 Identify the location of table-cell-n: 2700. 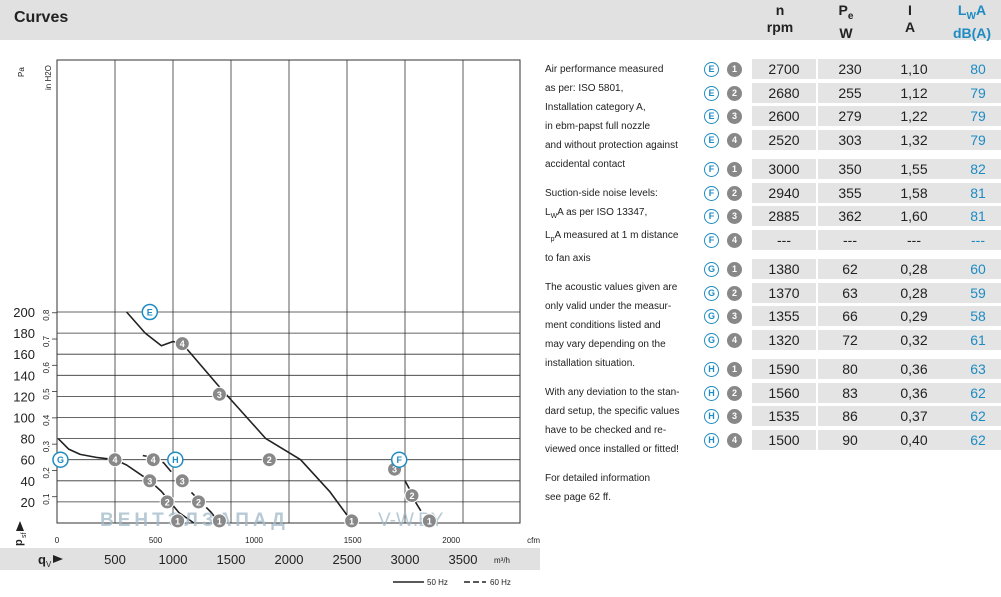
(784, 69).